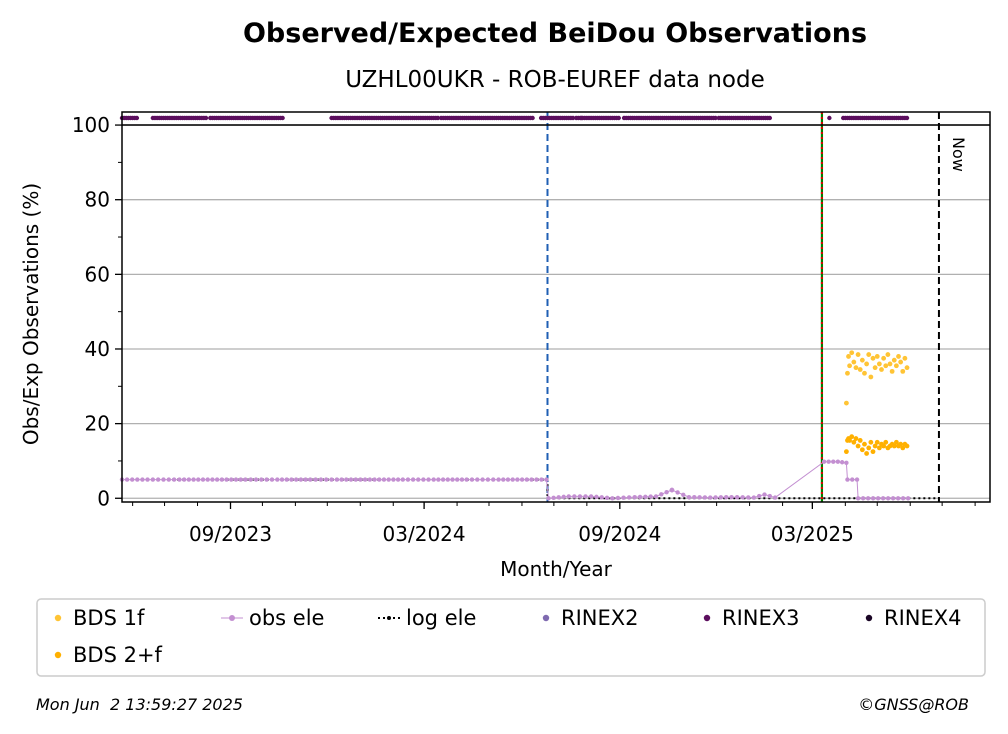 The height and width of the screenshot is (734, 1008). I want to click on legend-item: RINEX3, so click(751, 618).